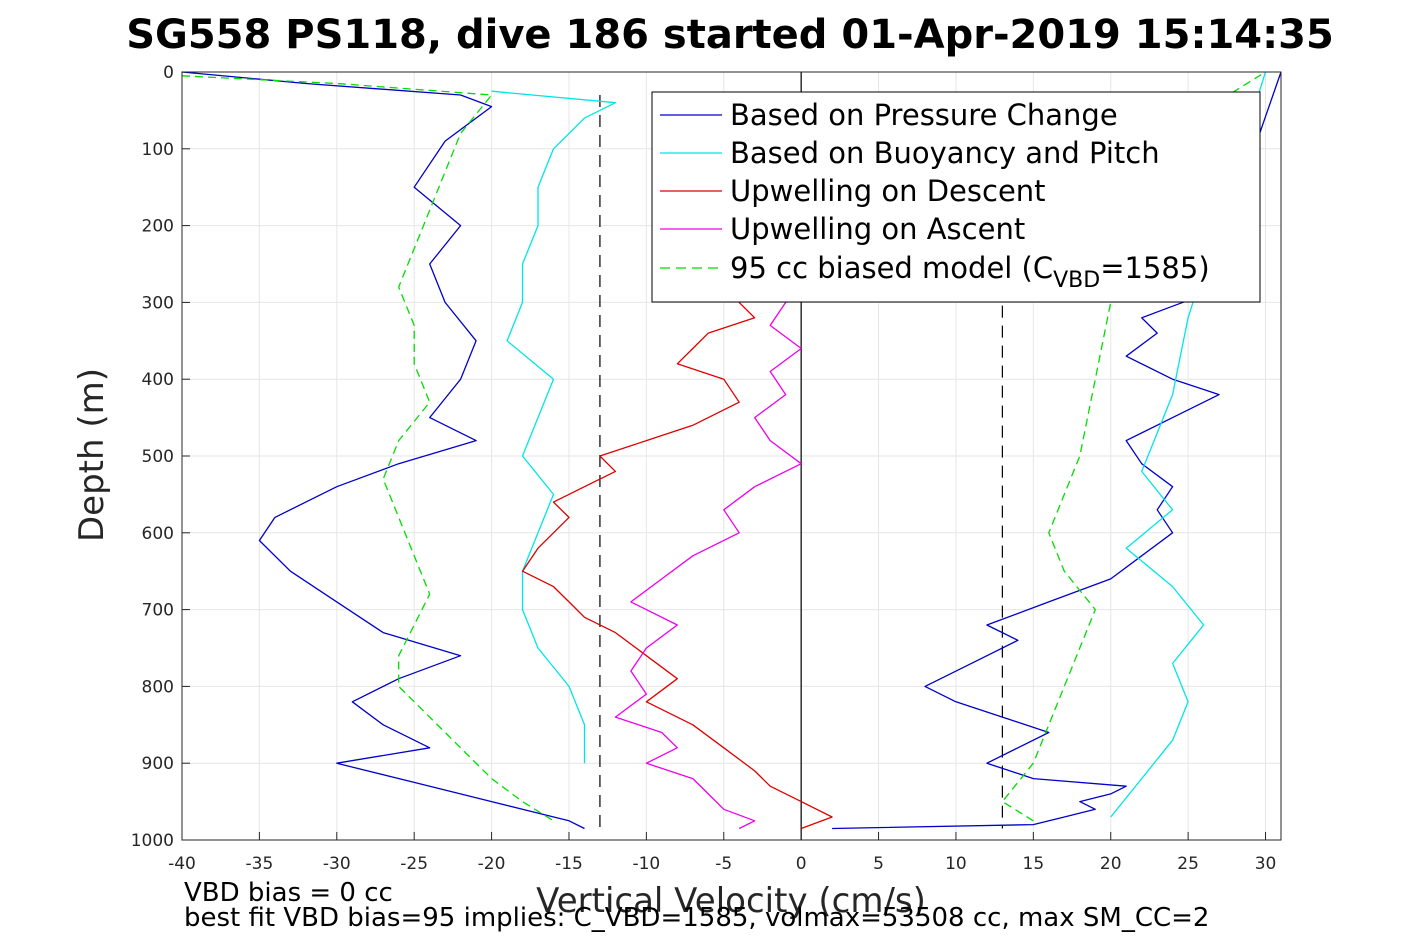  I want to click on y-axis-label: Depth (m), so click(92, 455).